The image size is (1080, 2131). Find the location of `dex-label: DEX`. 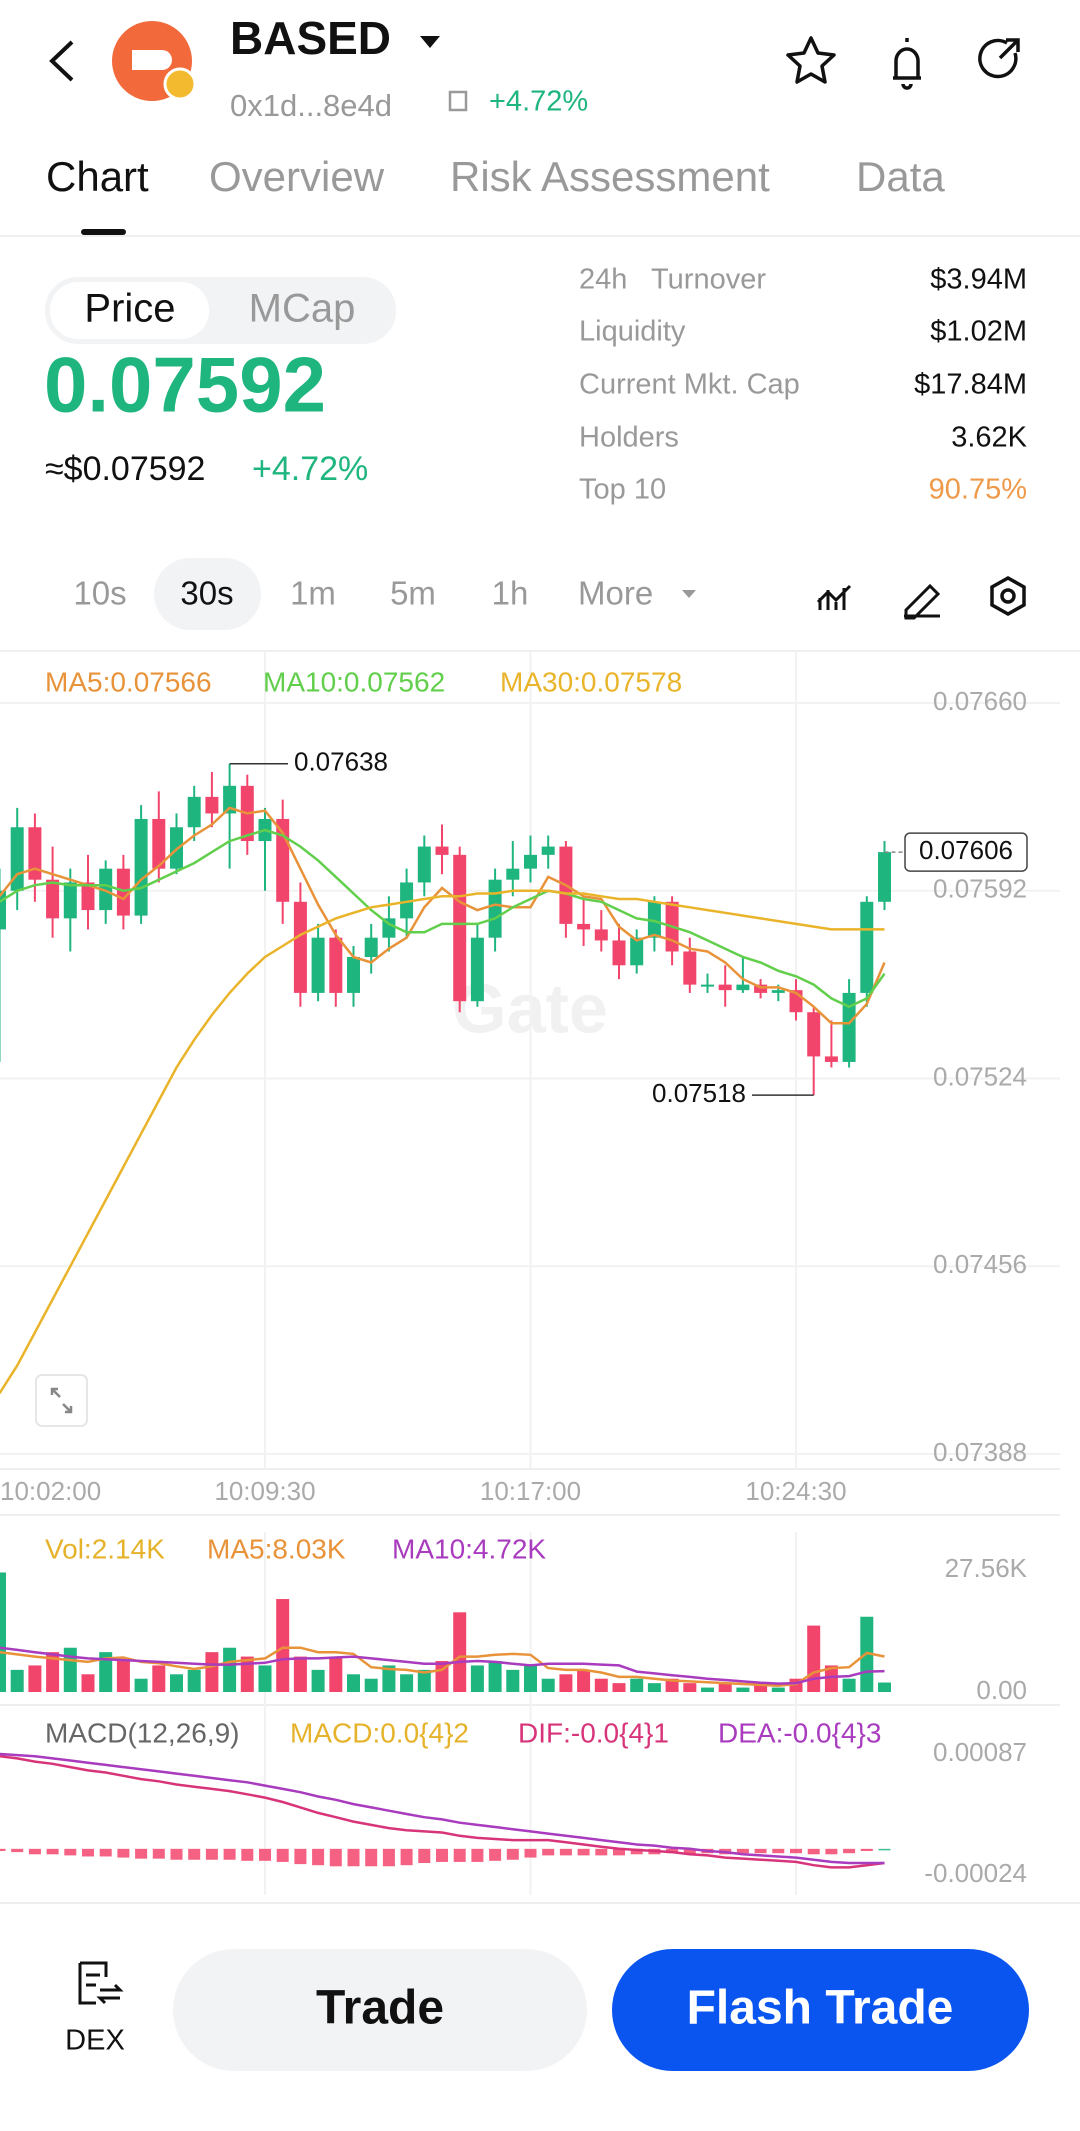

dex-label: DEX is located at coordinates (95, 2041).